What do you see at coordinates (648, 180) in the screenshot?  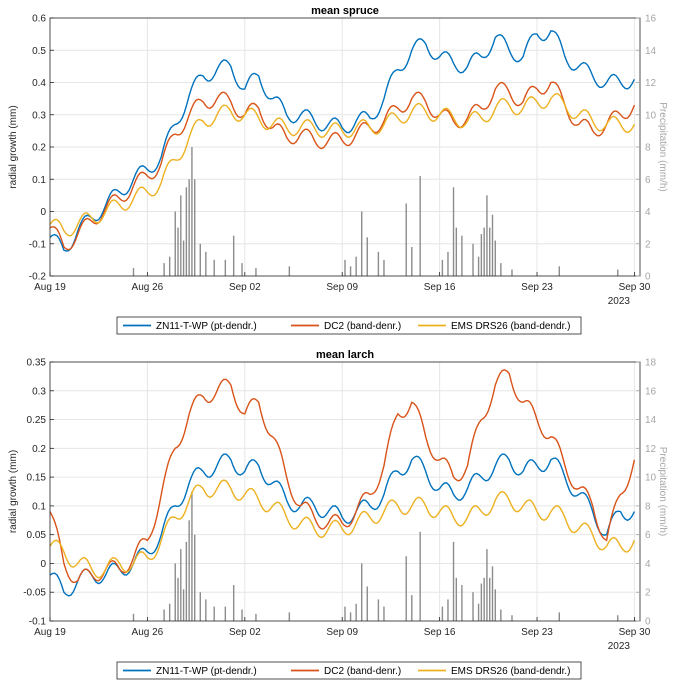 I see `y2-tick-label: 6` at bounding box center [648, 180].